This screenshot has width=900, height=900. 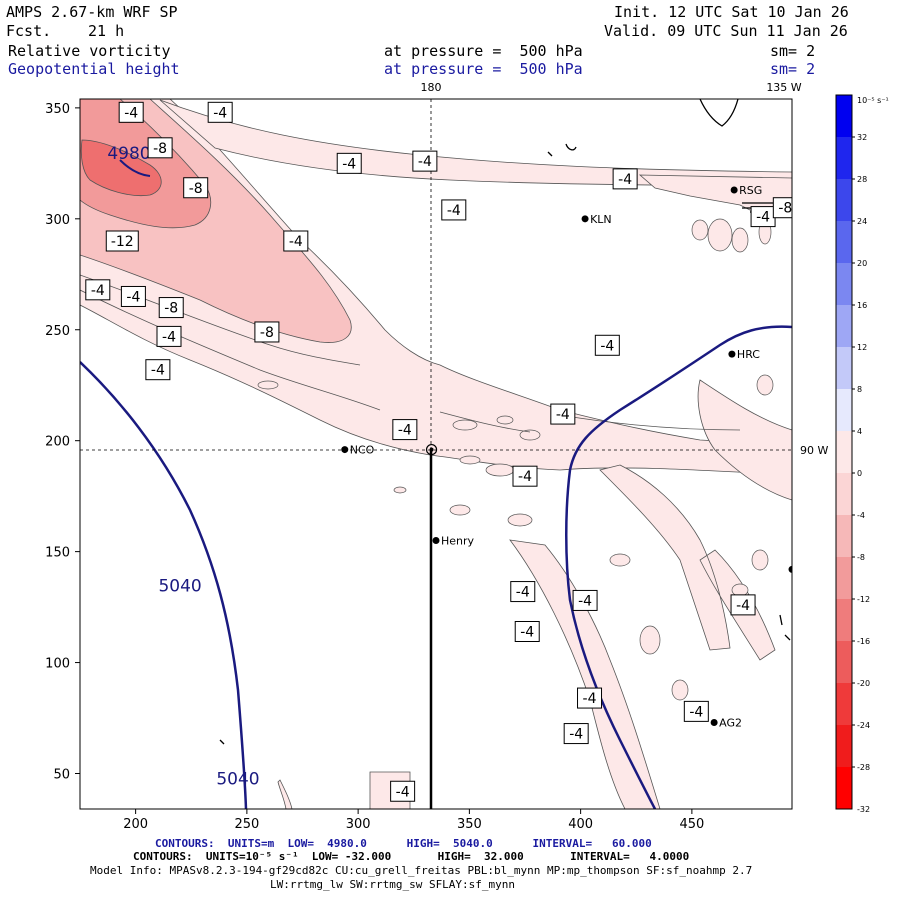 I want to click on vorticity-label: -12, so click(x=122, y=242).